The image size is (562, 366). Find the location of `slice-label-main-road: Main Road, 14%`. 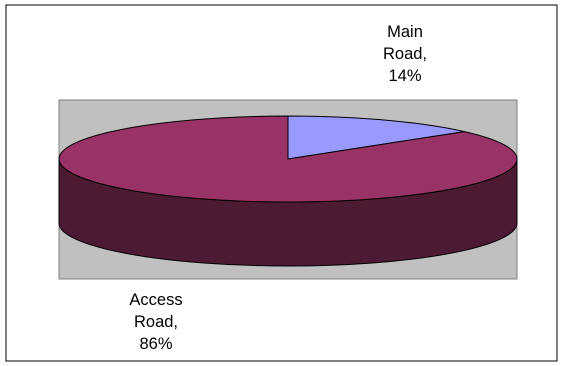

slice-label-main-road: Main Road, 14% is located at coordinates (405, 54).